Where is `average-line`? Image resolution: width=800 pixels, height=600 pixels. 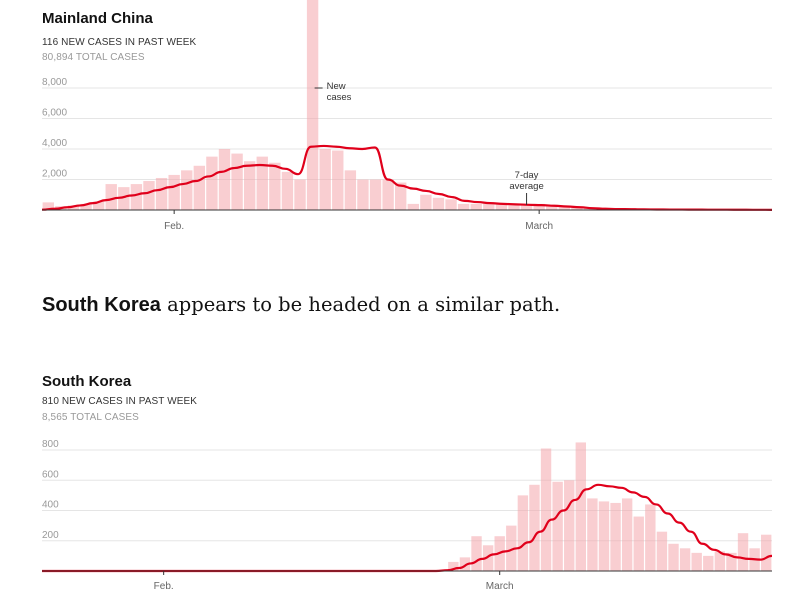 average-line is located at coordinates (407, 177).